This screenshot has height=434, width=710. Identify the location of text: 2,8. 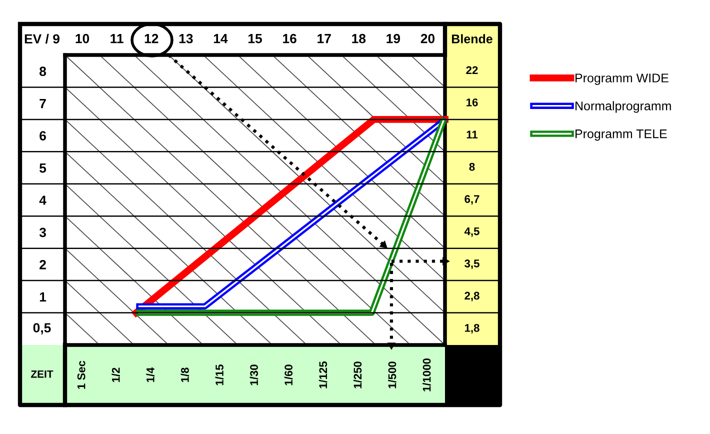
(472, 297).